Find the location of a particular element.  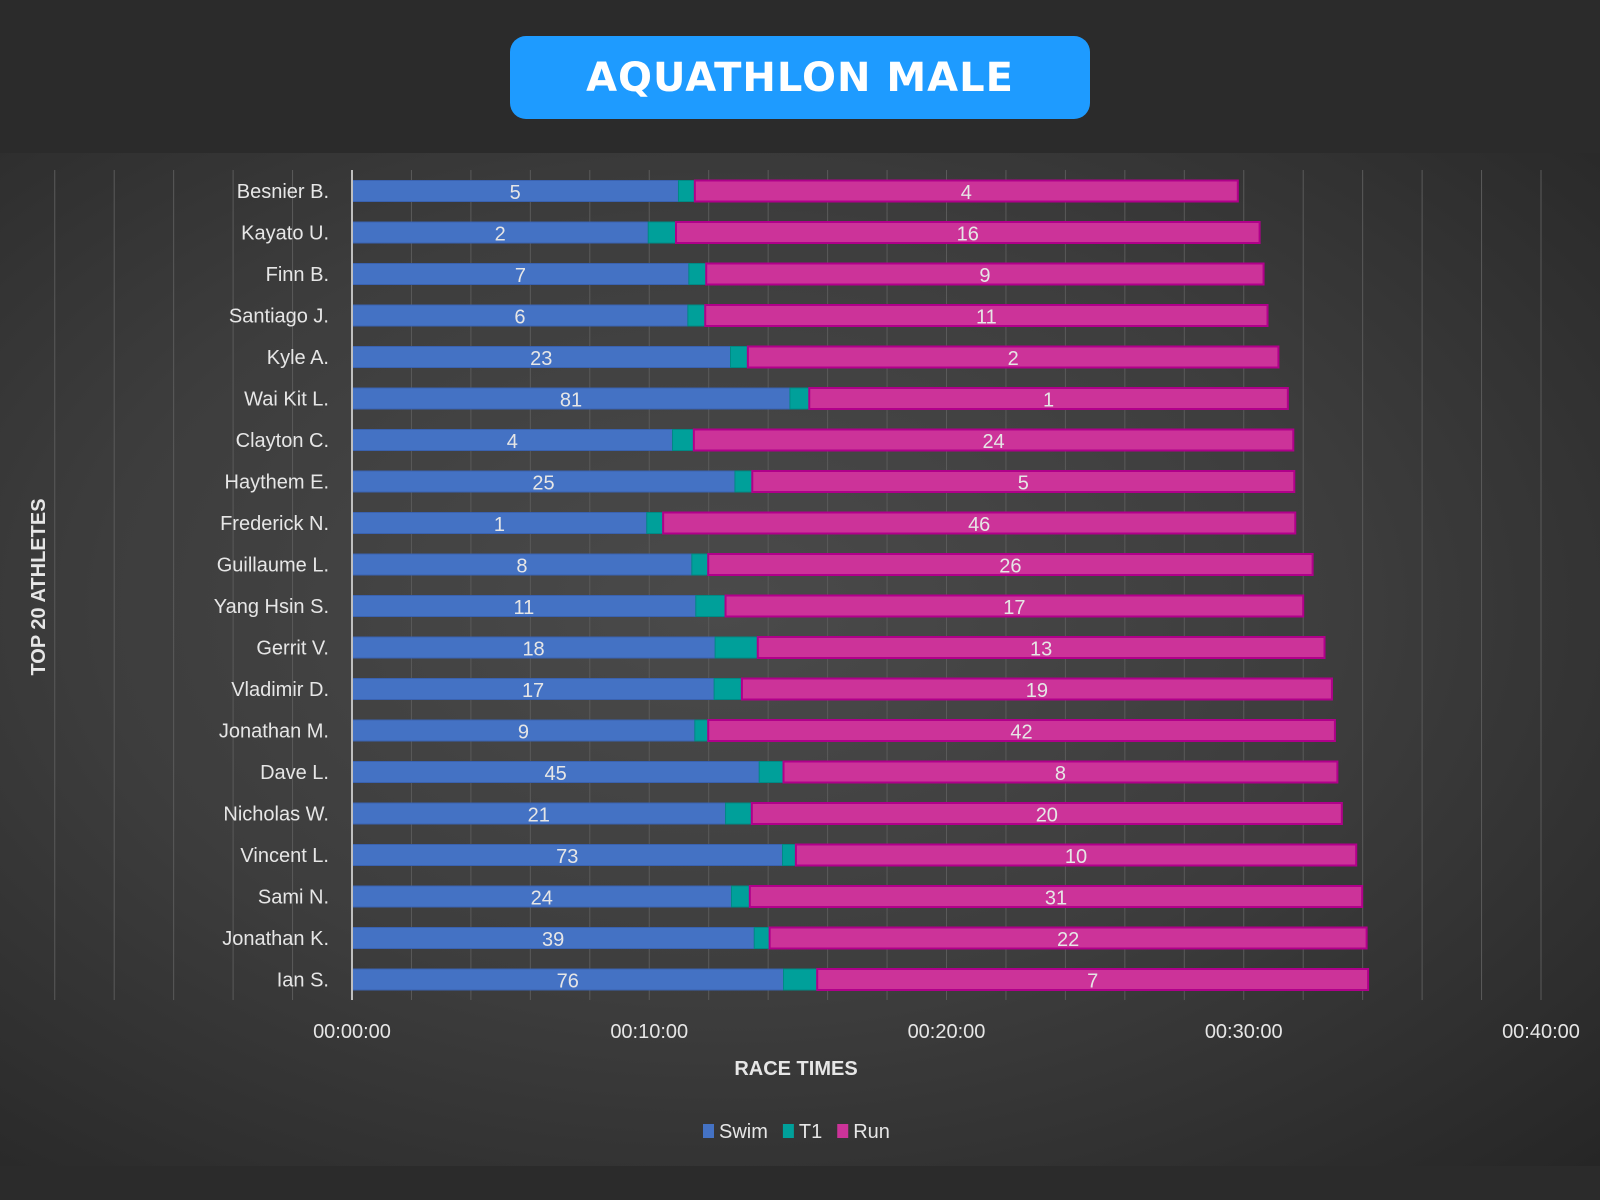

data-label-run: 19 is located at coordinates (1037, 691).